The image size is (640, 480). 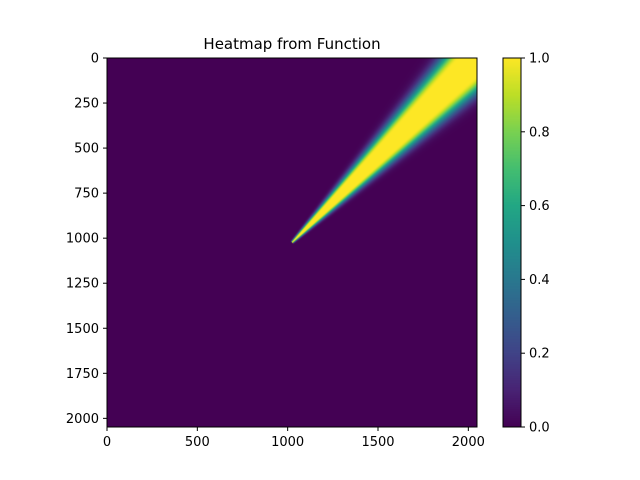 I want to click on y-tick-label: 1750, so click(x=82, y=374).